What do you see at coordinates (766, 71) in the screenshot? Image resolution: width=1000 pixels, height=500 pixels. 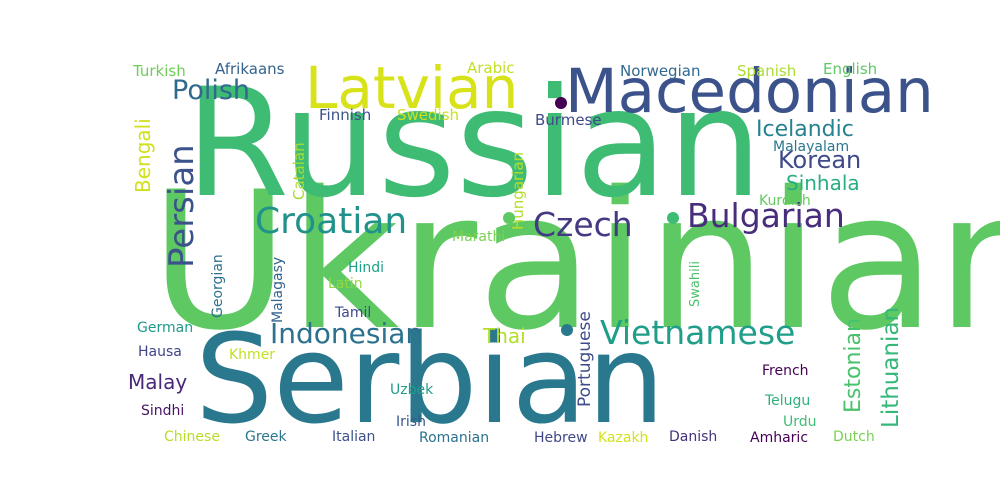 I see `word-spanish: Spanish` at bounding box center [766, 71].